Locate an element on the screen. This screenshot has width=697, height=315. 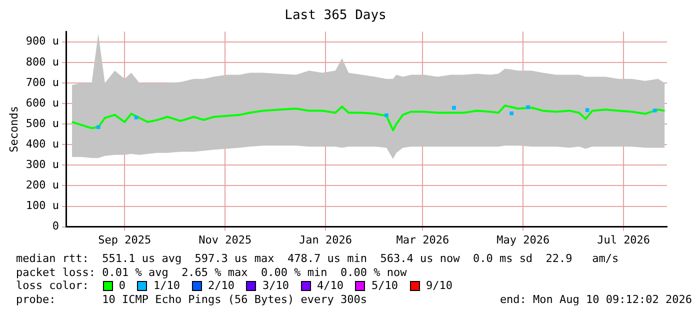
x-tick-label: Sep 2025 is located at coordinates (125, 239).